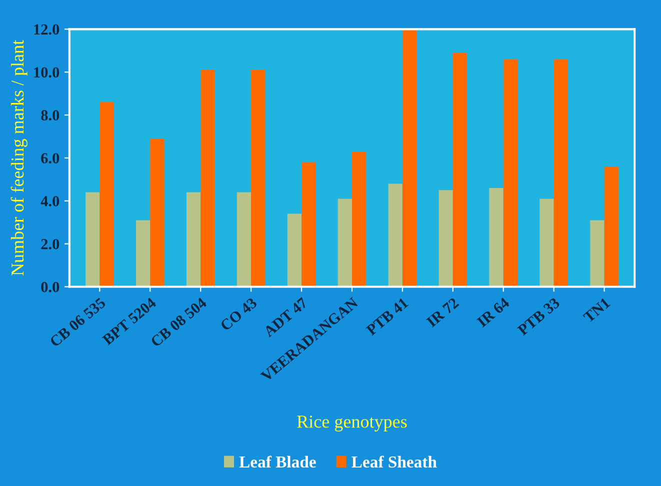 The height and width of the screenshot is (486, 661). What do you see at coordinates (47, 29) in the screenshot?
I see `y-tick-label: 12.0` at bounding box center [47, 29].